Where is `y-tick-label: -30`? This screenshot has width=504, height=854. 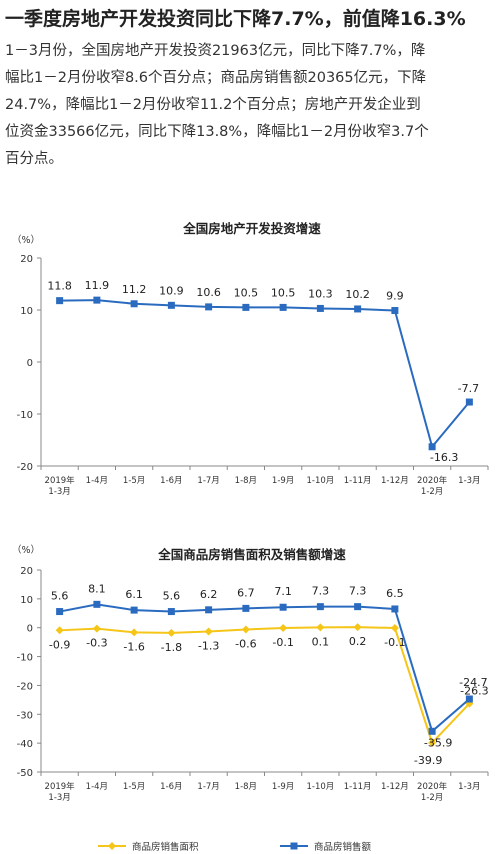
y-tick-label: -30 is located at coordinates (25, 715).